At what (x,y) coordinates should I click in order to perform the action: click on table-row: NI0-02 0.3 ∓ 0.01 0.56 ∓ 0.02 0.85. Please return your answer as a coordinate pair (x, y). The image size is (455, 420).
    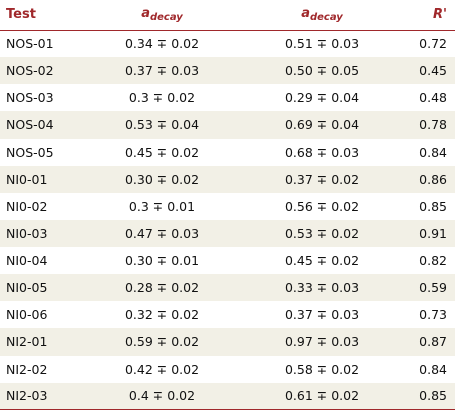
    Looking at the image, I should click on (227, 206).